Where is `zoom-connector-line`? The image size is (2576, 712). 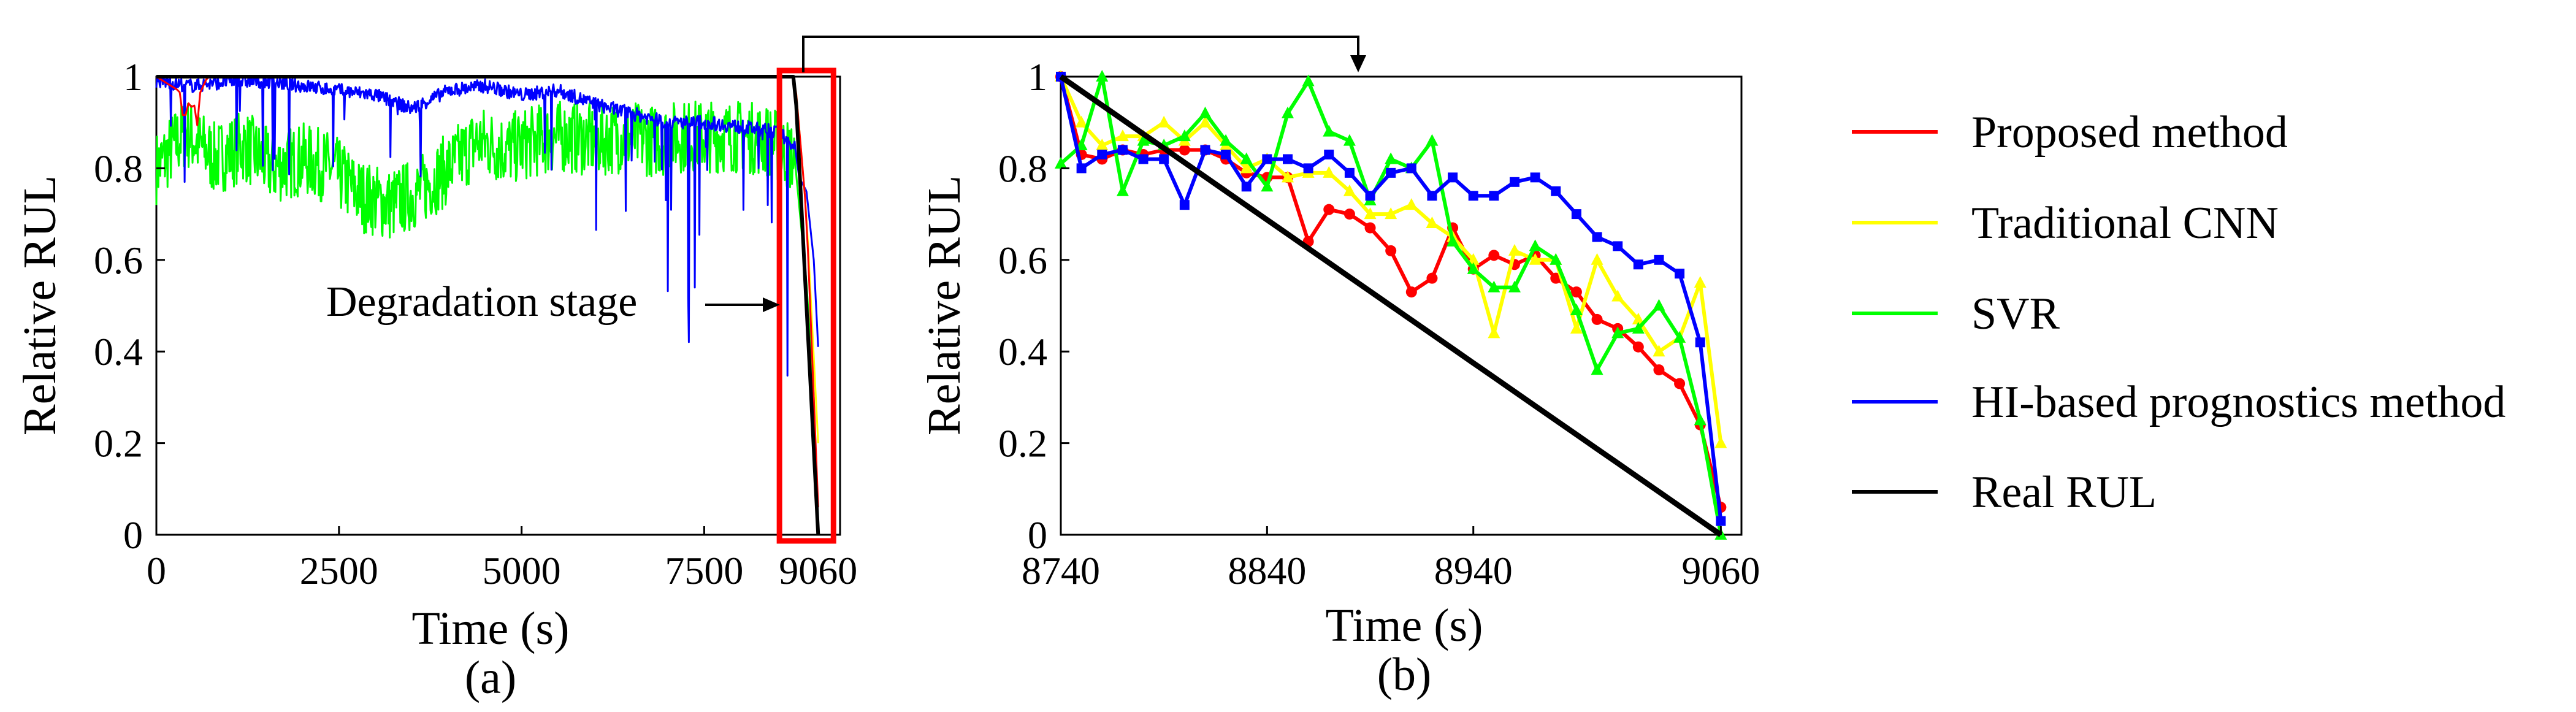 zoom-connector-line is located at coordinates (1080, 54).